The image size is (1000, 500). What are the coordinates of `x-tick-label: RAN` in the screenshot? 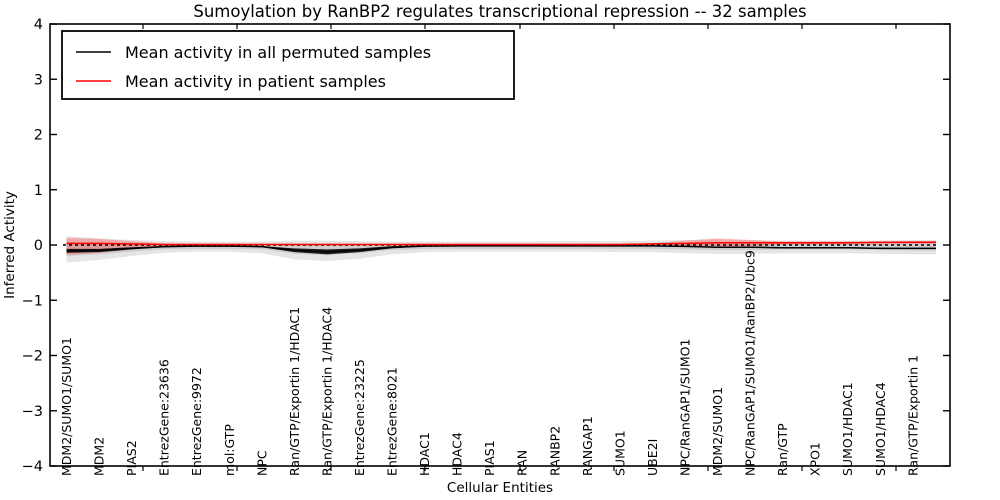 It's located at (522, 463).